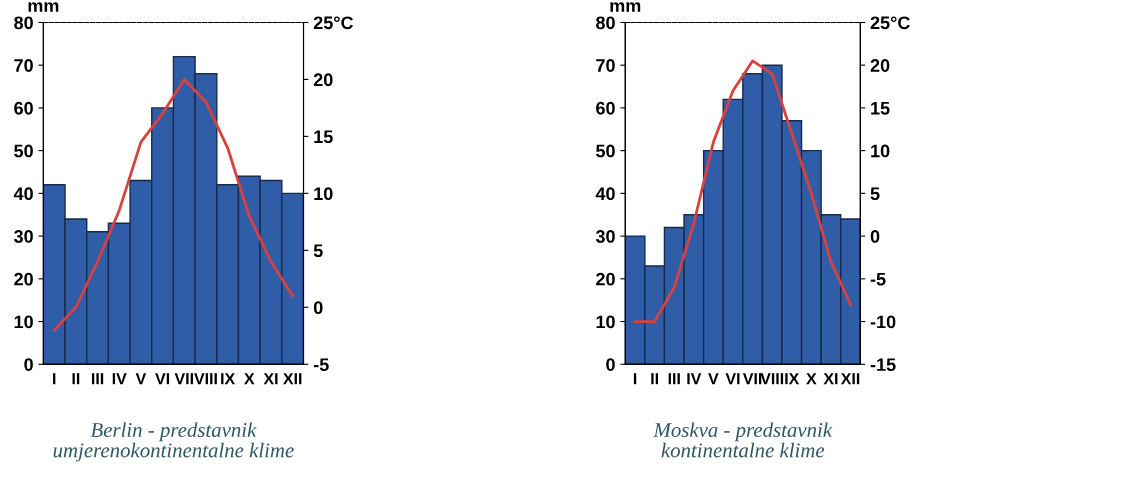  Describe the element at coordinates (173, 442) in the screenshot. I see `text: Berlin - predstavnik umjerenokontinentalne klime` at that location.